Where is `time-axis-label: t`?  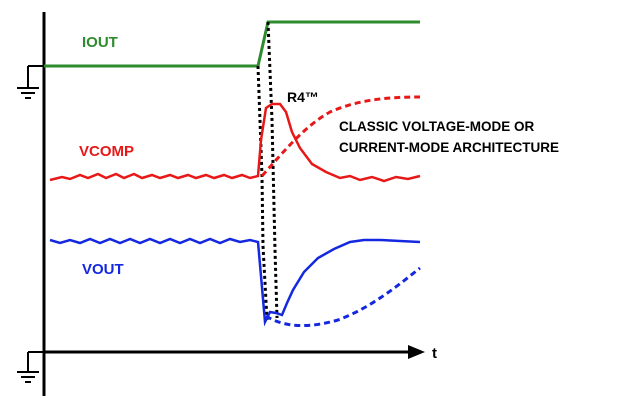 time-axis-label: t is located at coordinates (434, 353).